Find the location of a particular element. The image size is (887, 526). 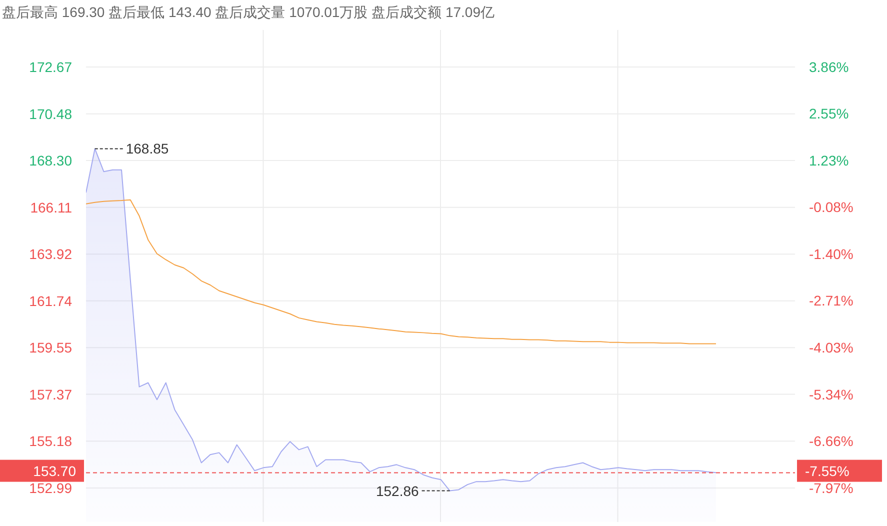

annotation: 152.86 is located at coordinates (398, 490).